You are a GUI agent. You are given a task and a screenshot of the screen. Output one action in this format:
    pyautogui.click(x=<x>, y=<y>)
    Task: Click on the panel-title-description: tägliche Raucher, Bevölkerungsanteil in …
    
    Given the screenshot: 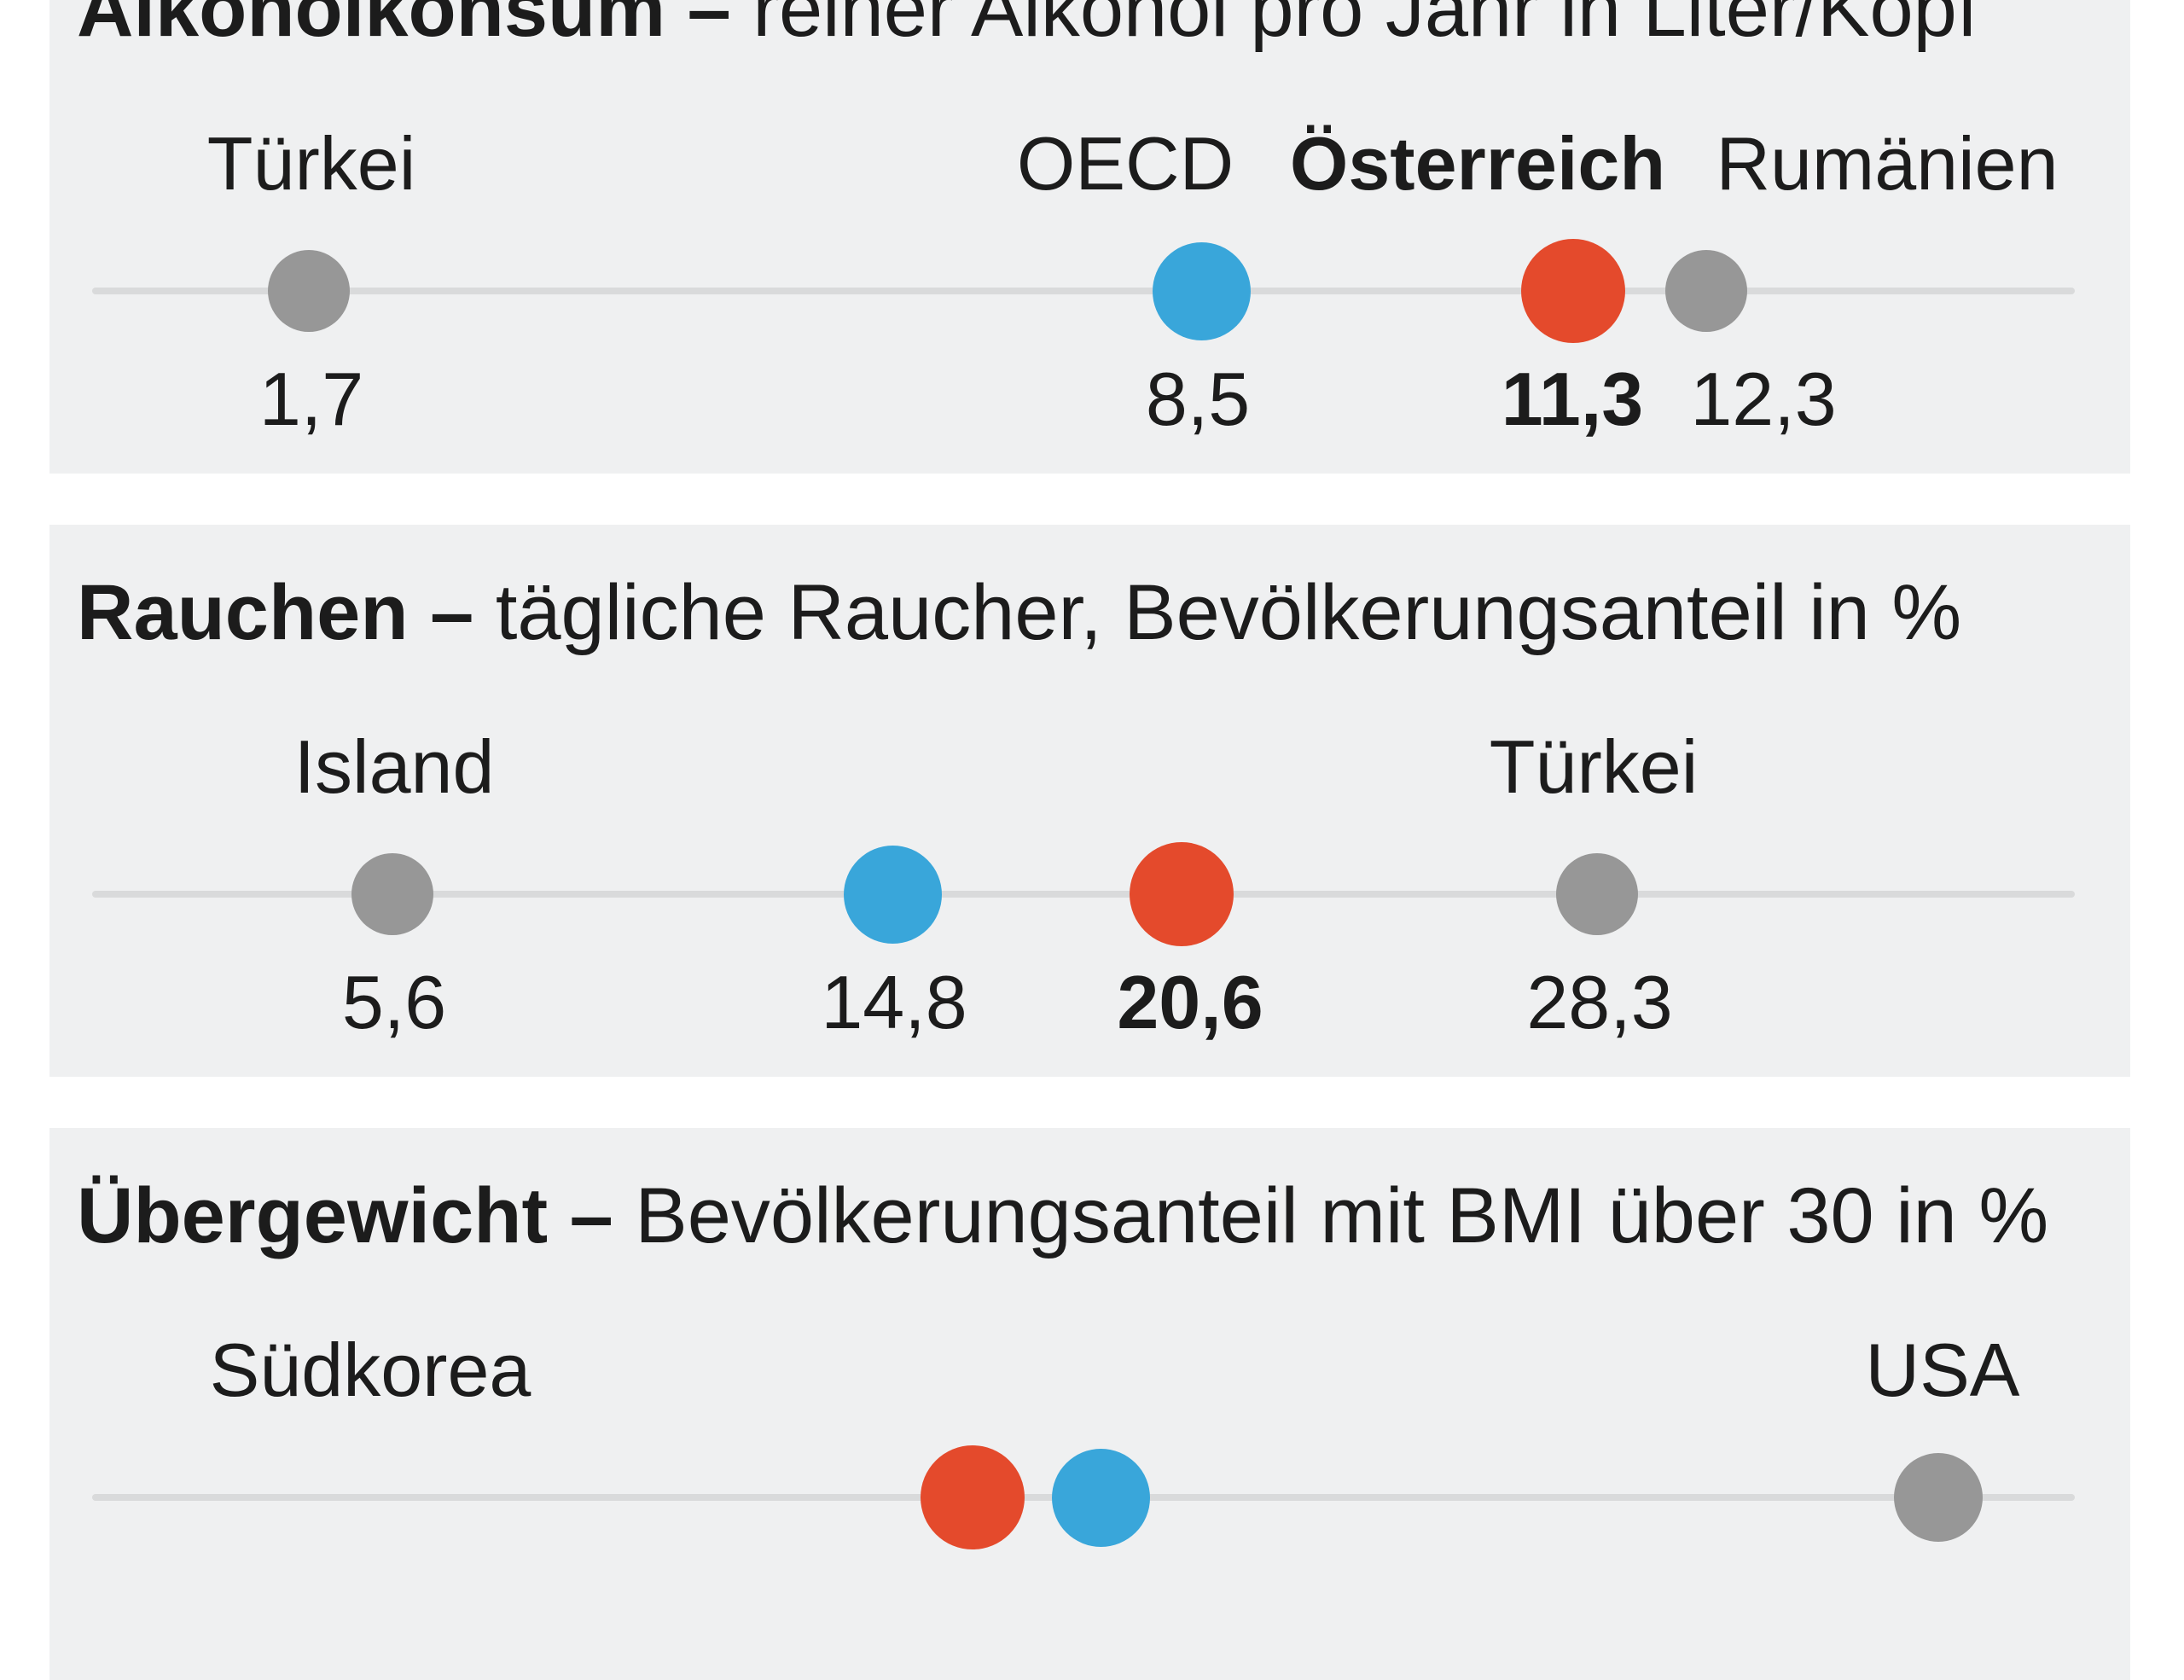 What is the action you would take?
    pyautogui.click(x=1217, y=612)
    